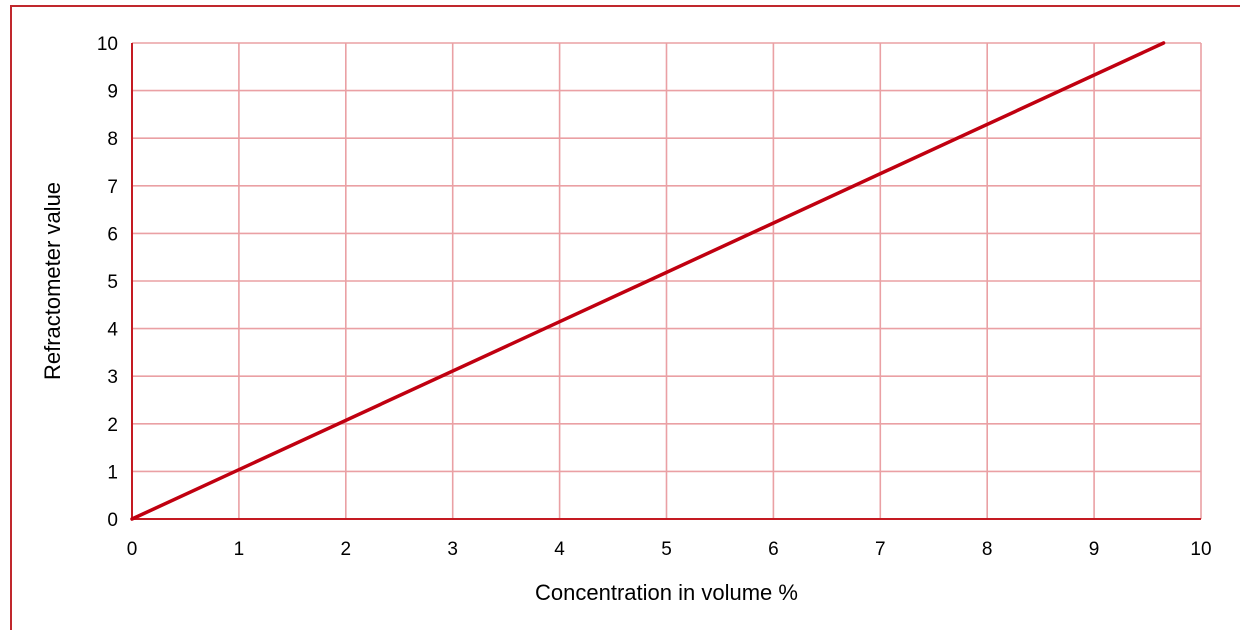 The height and width of the screenshot is (630, 1240). I want to click on y-tick-label: 7, so click(112, 187).